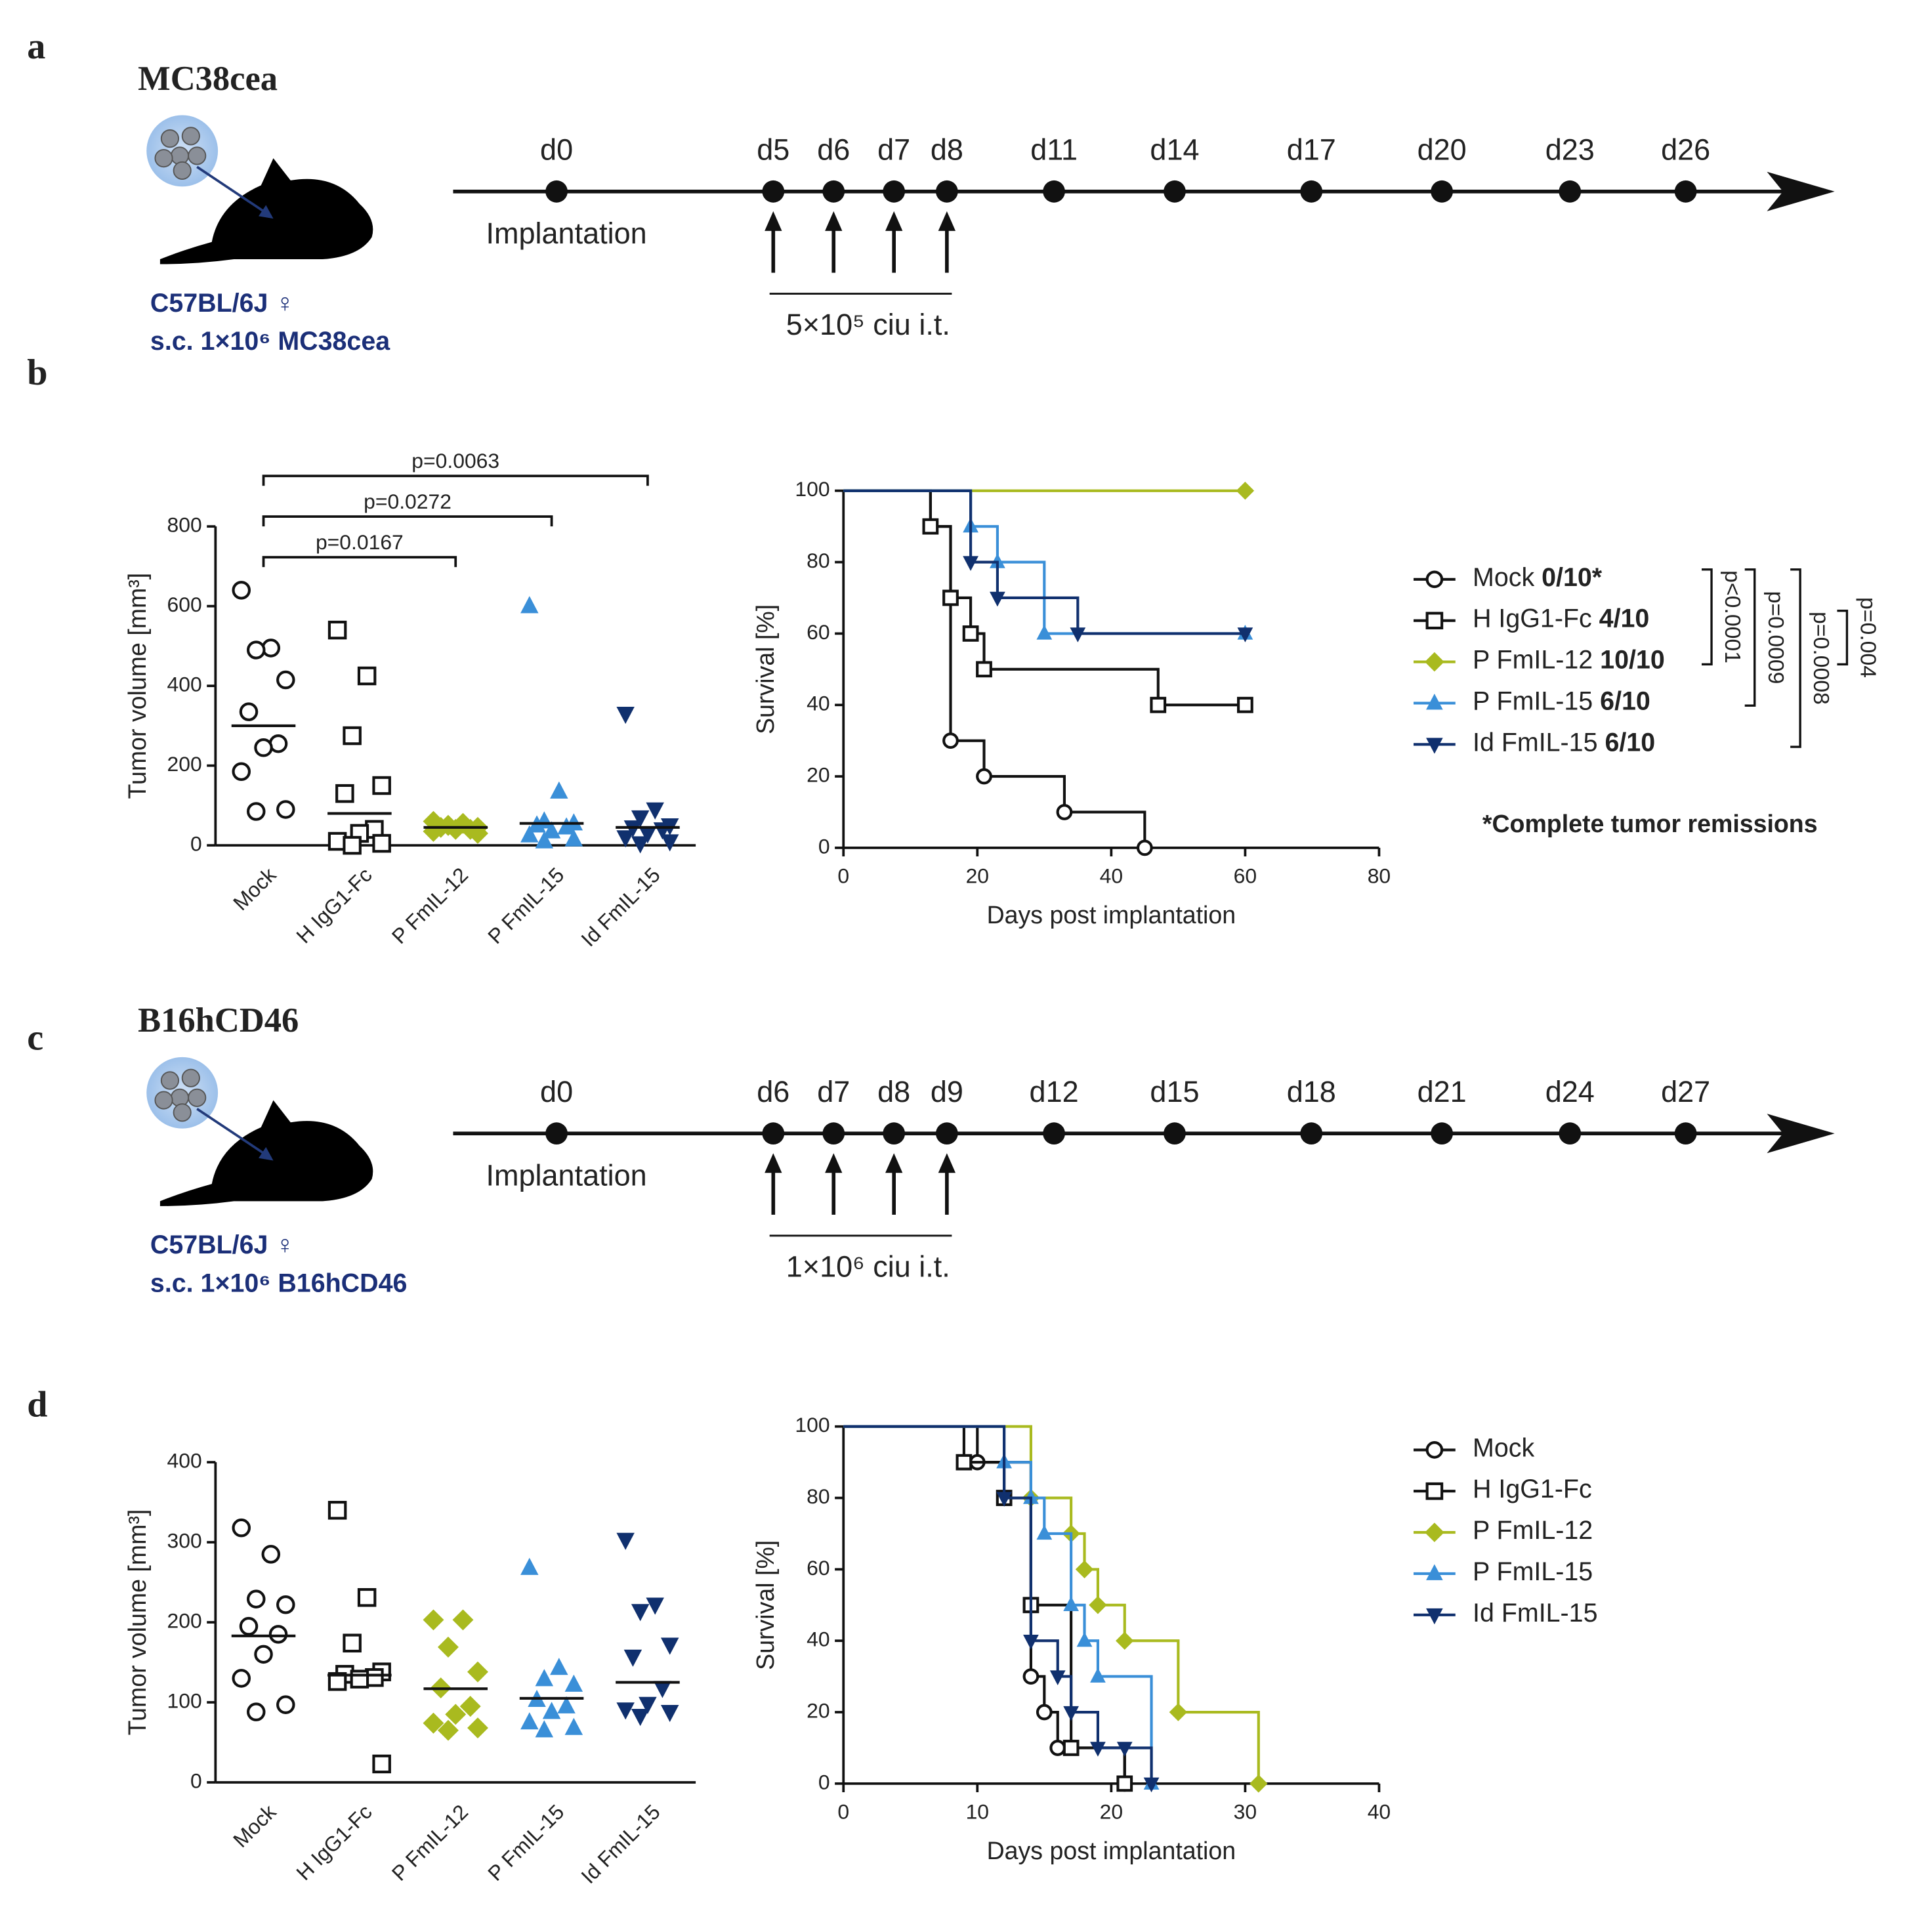  Describe the element at coordinates (1801, 1134) in the screenshot. I see `timeline-arrowhead` at that location.